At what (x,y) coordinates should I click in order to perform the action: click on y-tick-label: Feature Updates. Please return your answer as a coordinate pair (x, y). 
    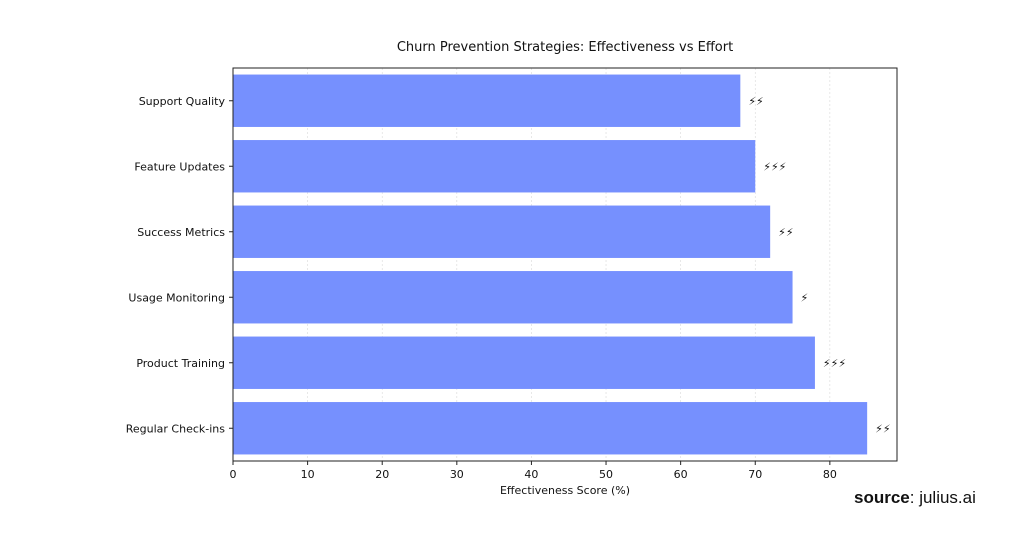
    Looking at the image, I should click on (179, 166).